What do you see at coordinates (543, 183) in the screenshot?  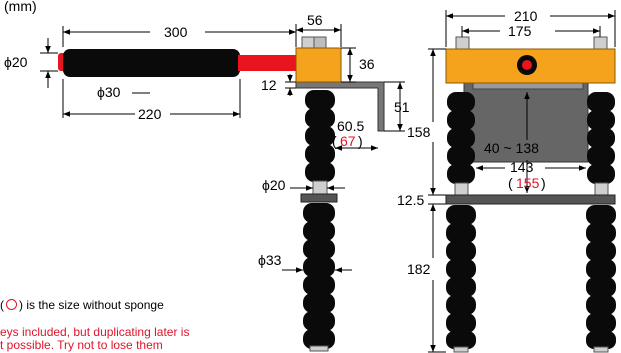 I see `dim-inner-paren-close: )` at bounding box center [543, 183].